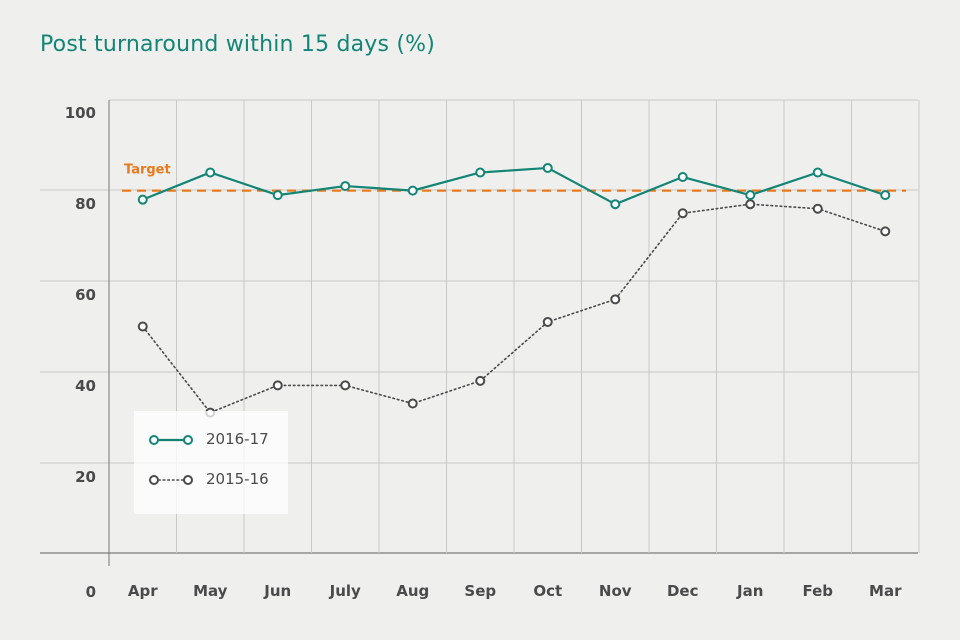 This screenshot has width=960, height=640. What do you see at coordinates (91, 592) in the screenshot?
I see `y-tick-label: 0` at bounding box center [91, 592].